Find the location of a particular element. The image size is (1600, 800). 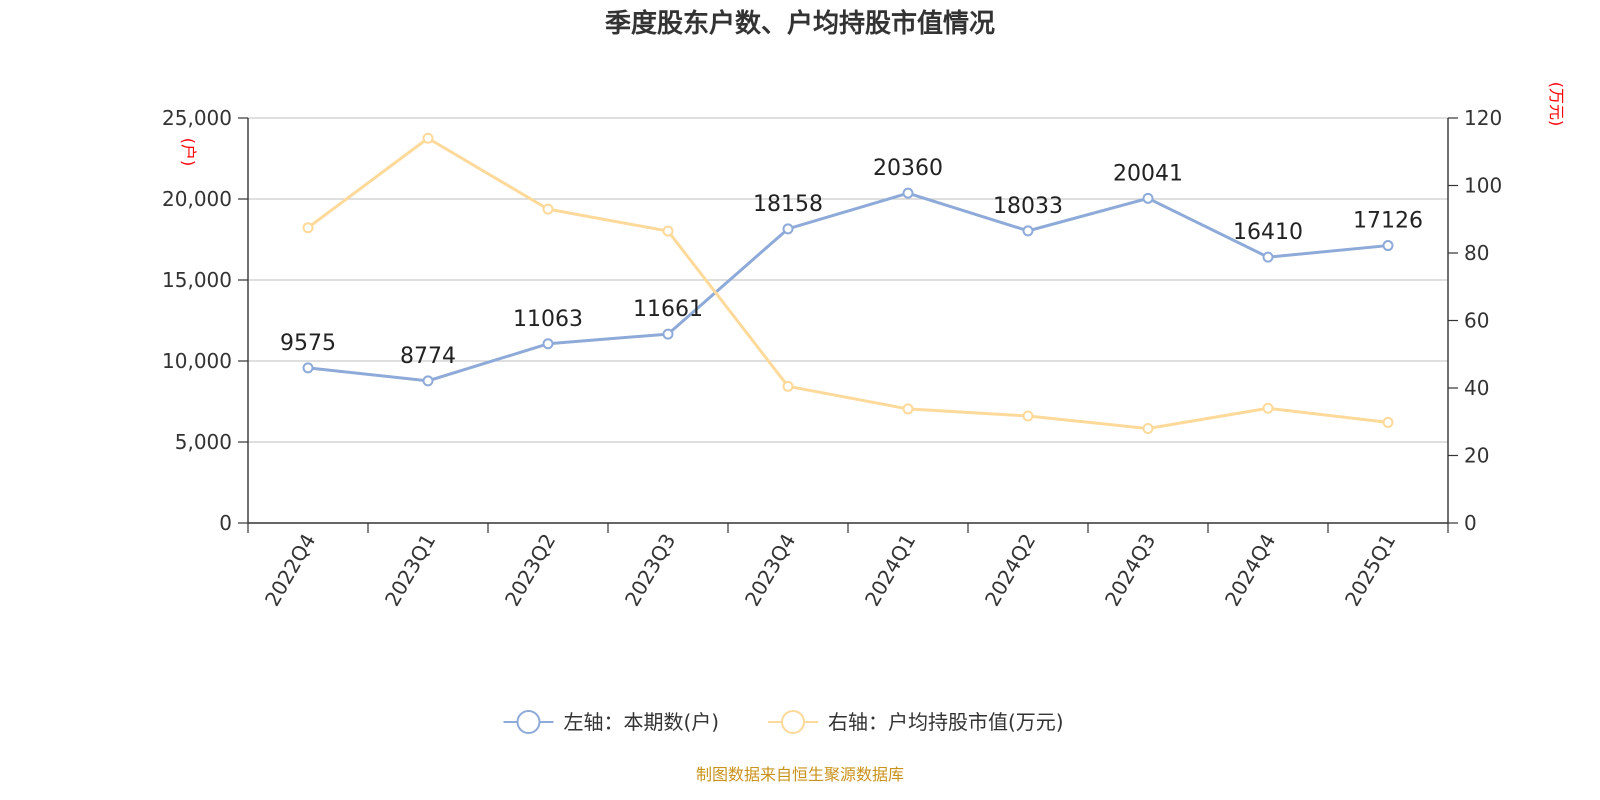

holder-count-data-label: 16410 is located at coordinates (1268, 232).